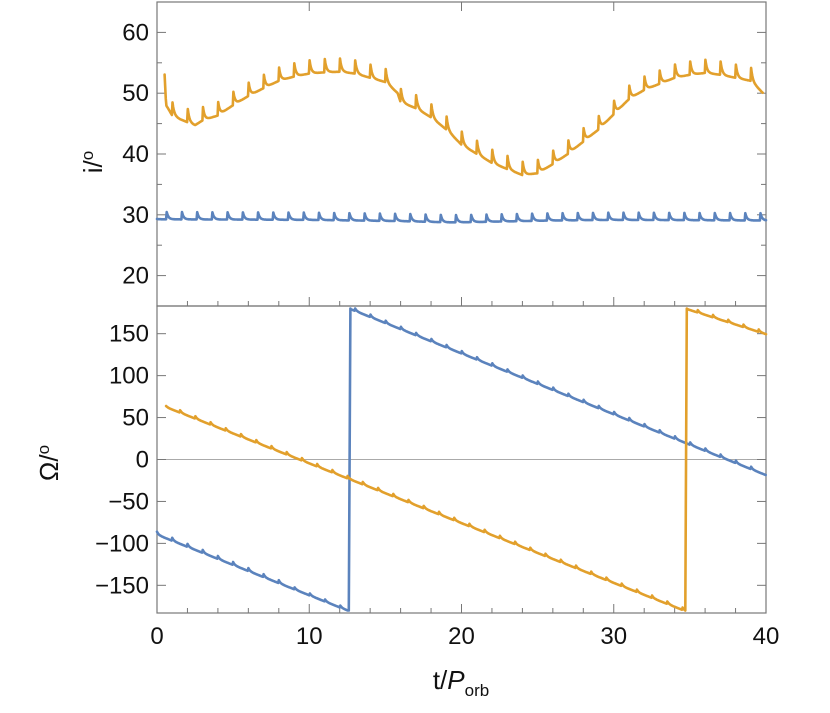 The width and height of the screenshot is (830, 713). Describe the element at coordinates (122, 543) in the screenshot. I see `bottom-y-tick-label: −100` at that location.